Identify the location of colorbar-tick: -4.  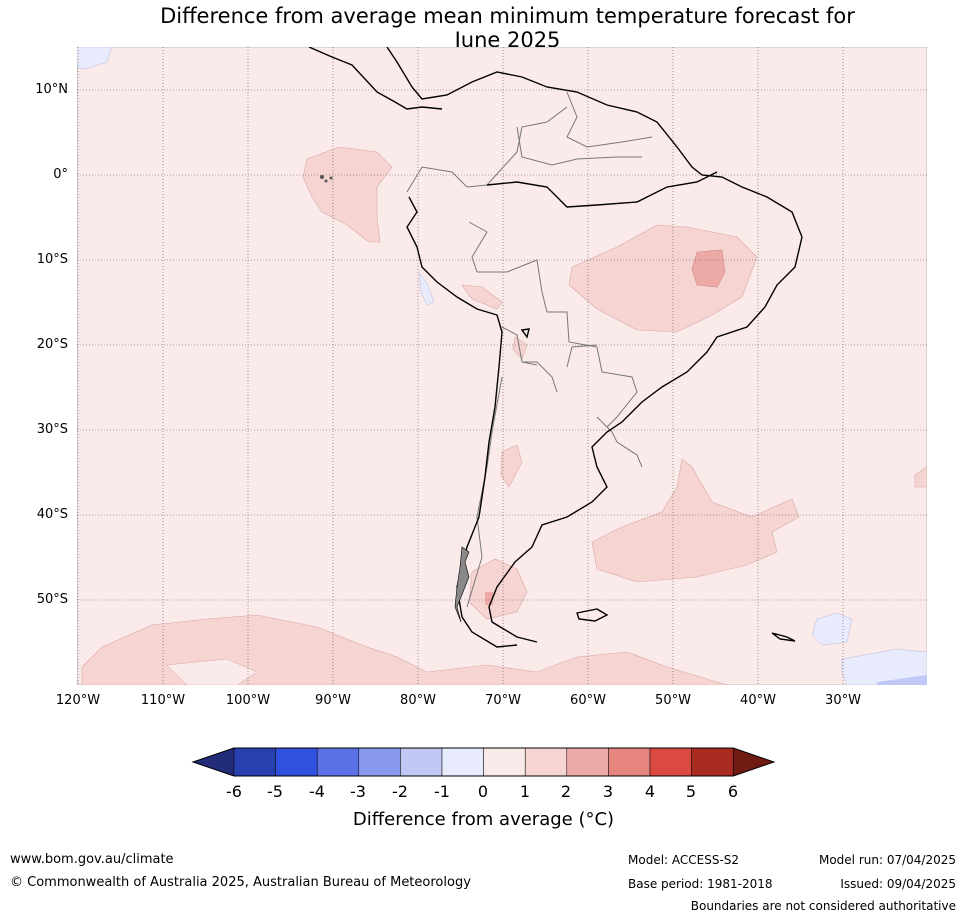
(317, 791).